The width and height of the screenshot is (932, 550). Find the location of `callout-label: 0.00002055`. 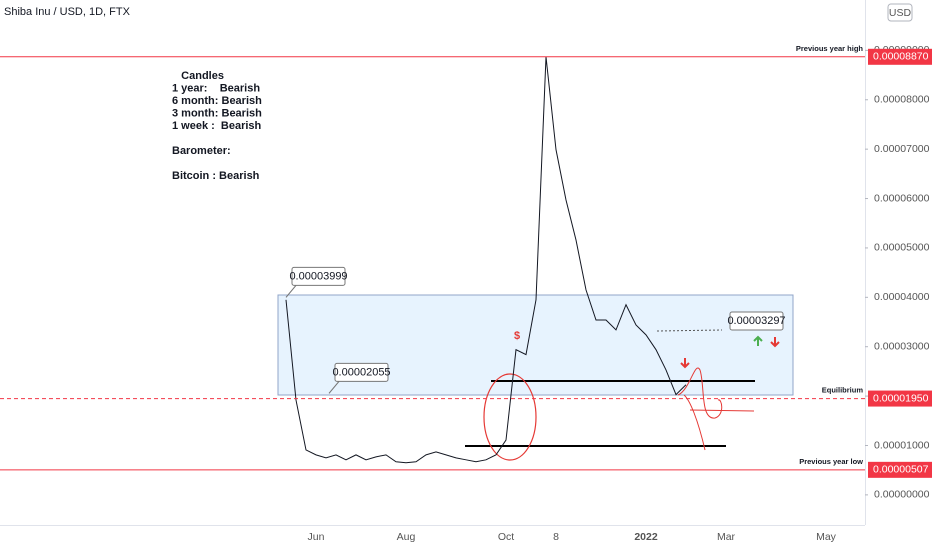

callout-label: 0.00002055 is located at coordinates (361, 372).